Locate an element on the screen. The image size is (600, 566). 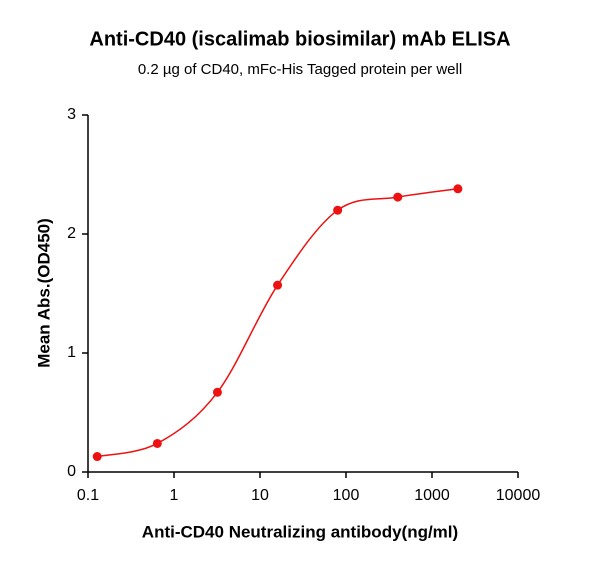
x-tick-label: 1 is located at coordinates (174, 495).